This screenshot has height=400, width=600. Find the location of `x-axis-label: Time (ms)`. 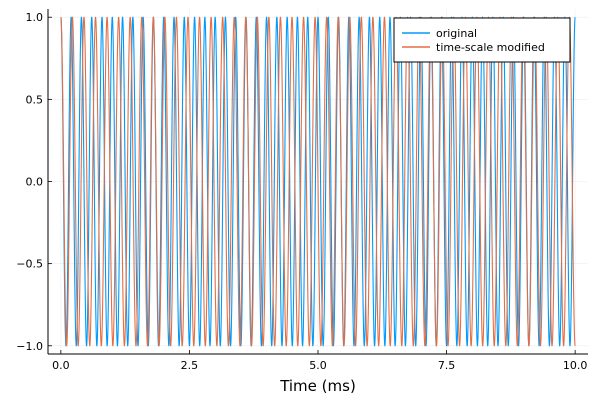

x-axis-label: Time (ms) is located at coordinates (317, 386).